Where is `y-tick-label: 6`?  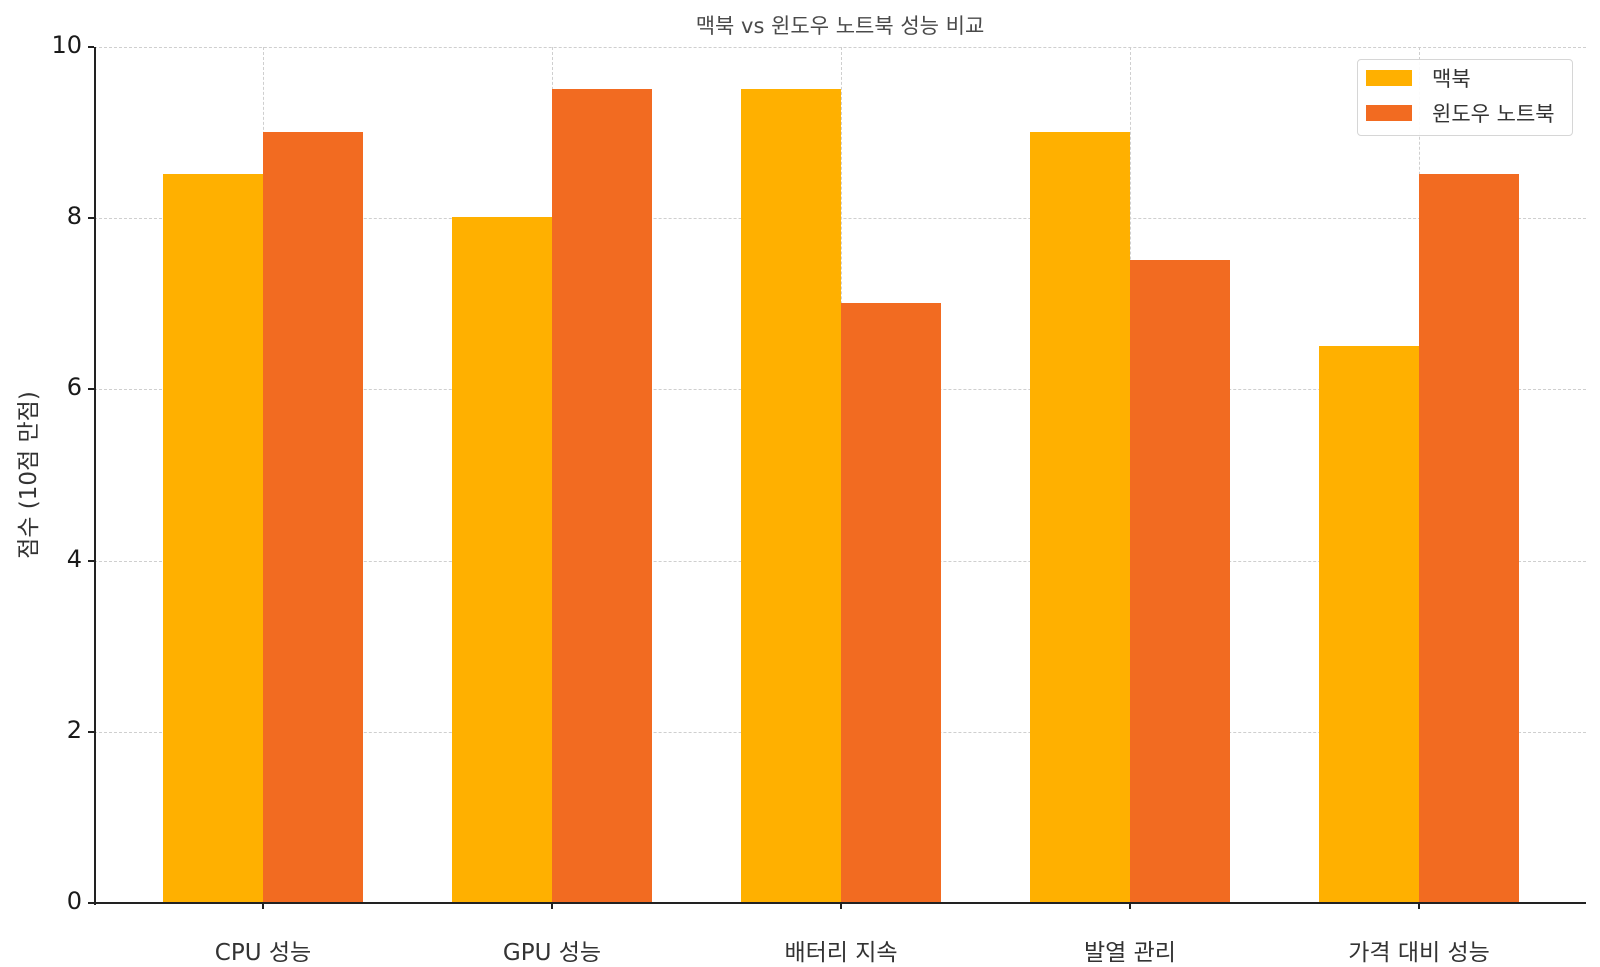
y-tick-label: 6 is located at coordinates (74, 387).